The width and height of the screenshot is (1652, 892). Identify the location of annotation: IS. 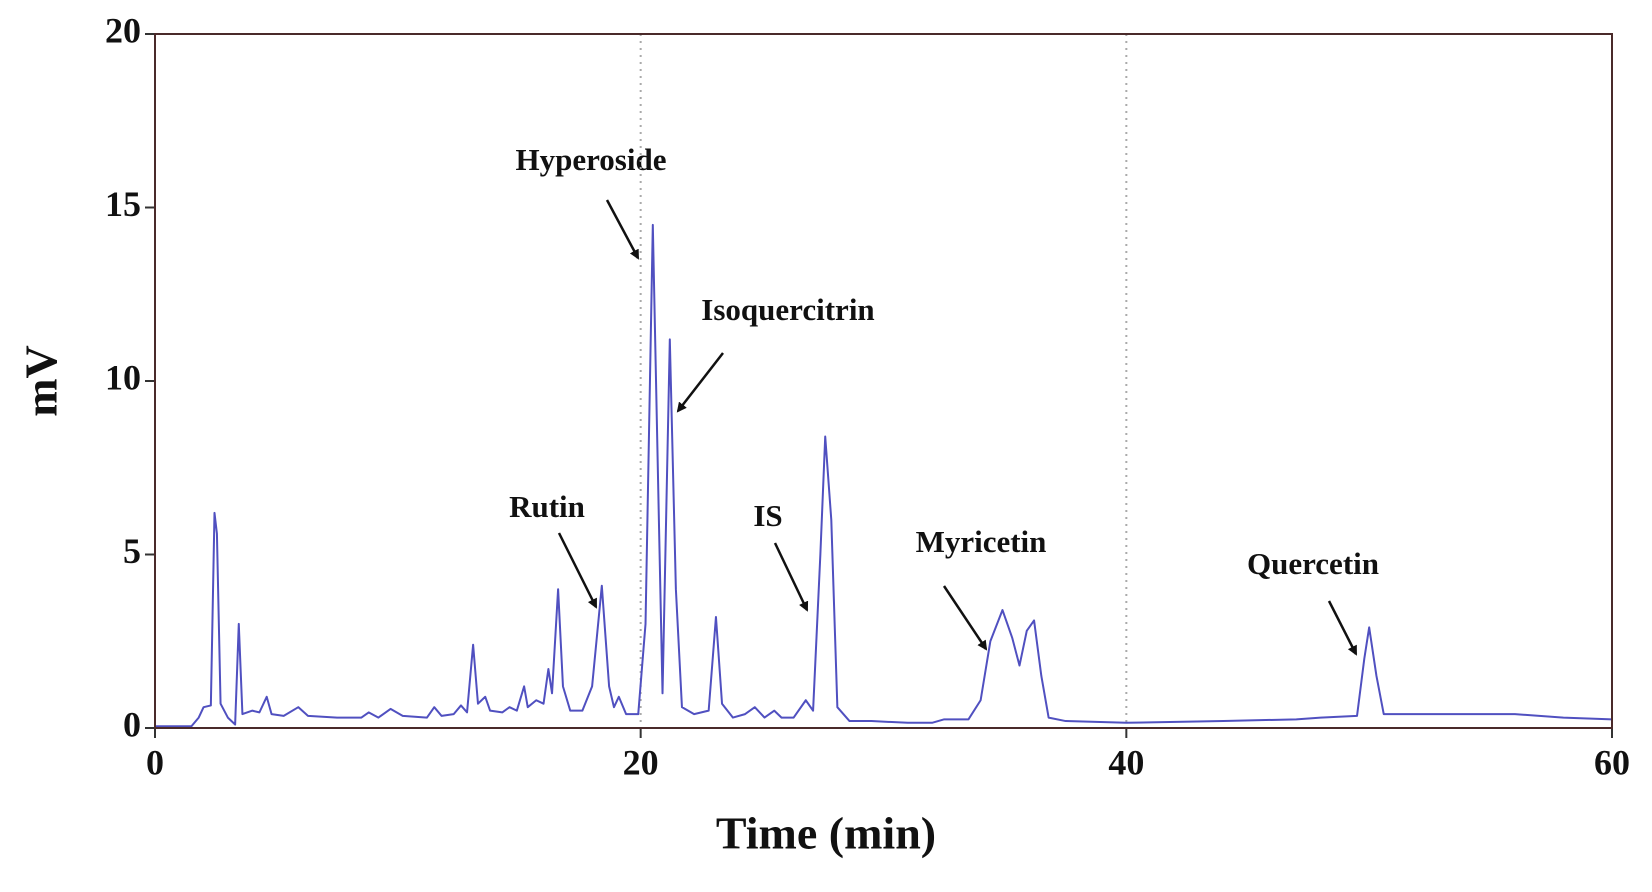
(767, 515).